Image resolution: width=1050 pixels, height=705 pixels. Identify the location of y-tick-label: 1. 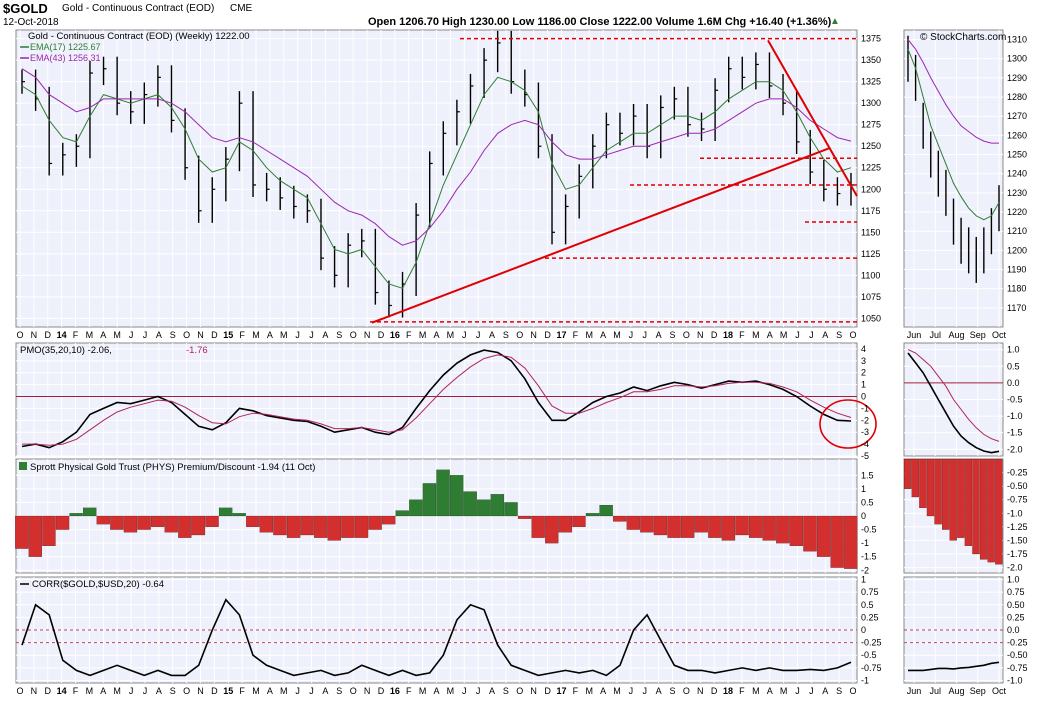
(863, 385).